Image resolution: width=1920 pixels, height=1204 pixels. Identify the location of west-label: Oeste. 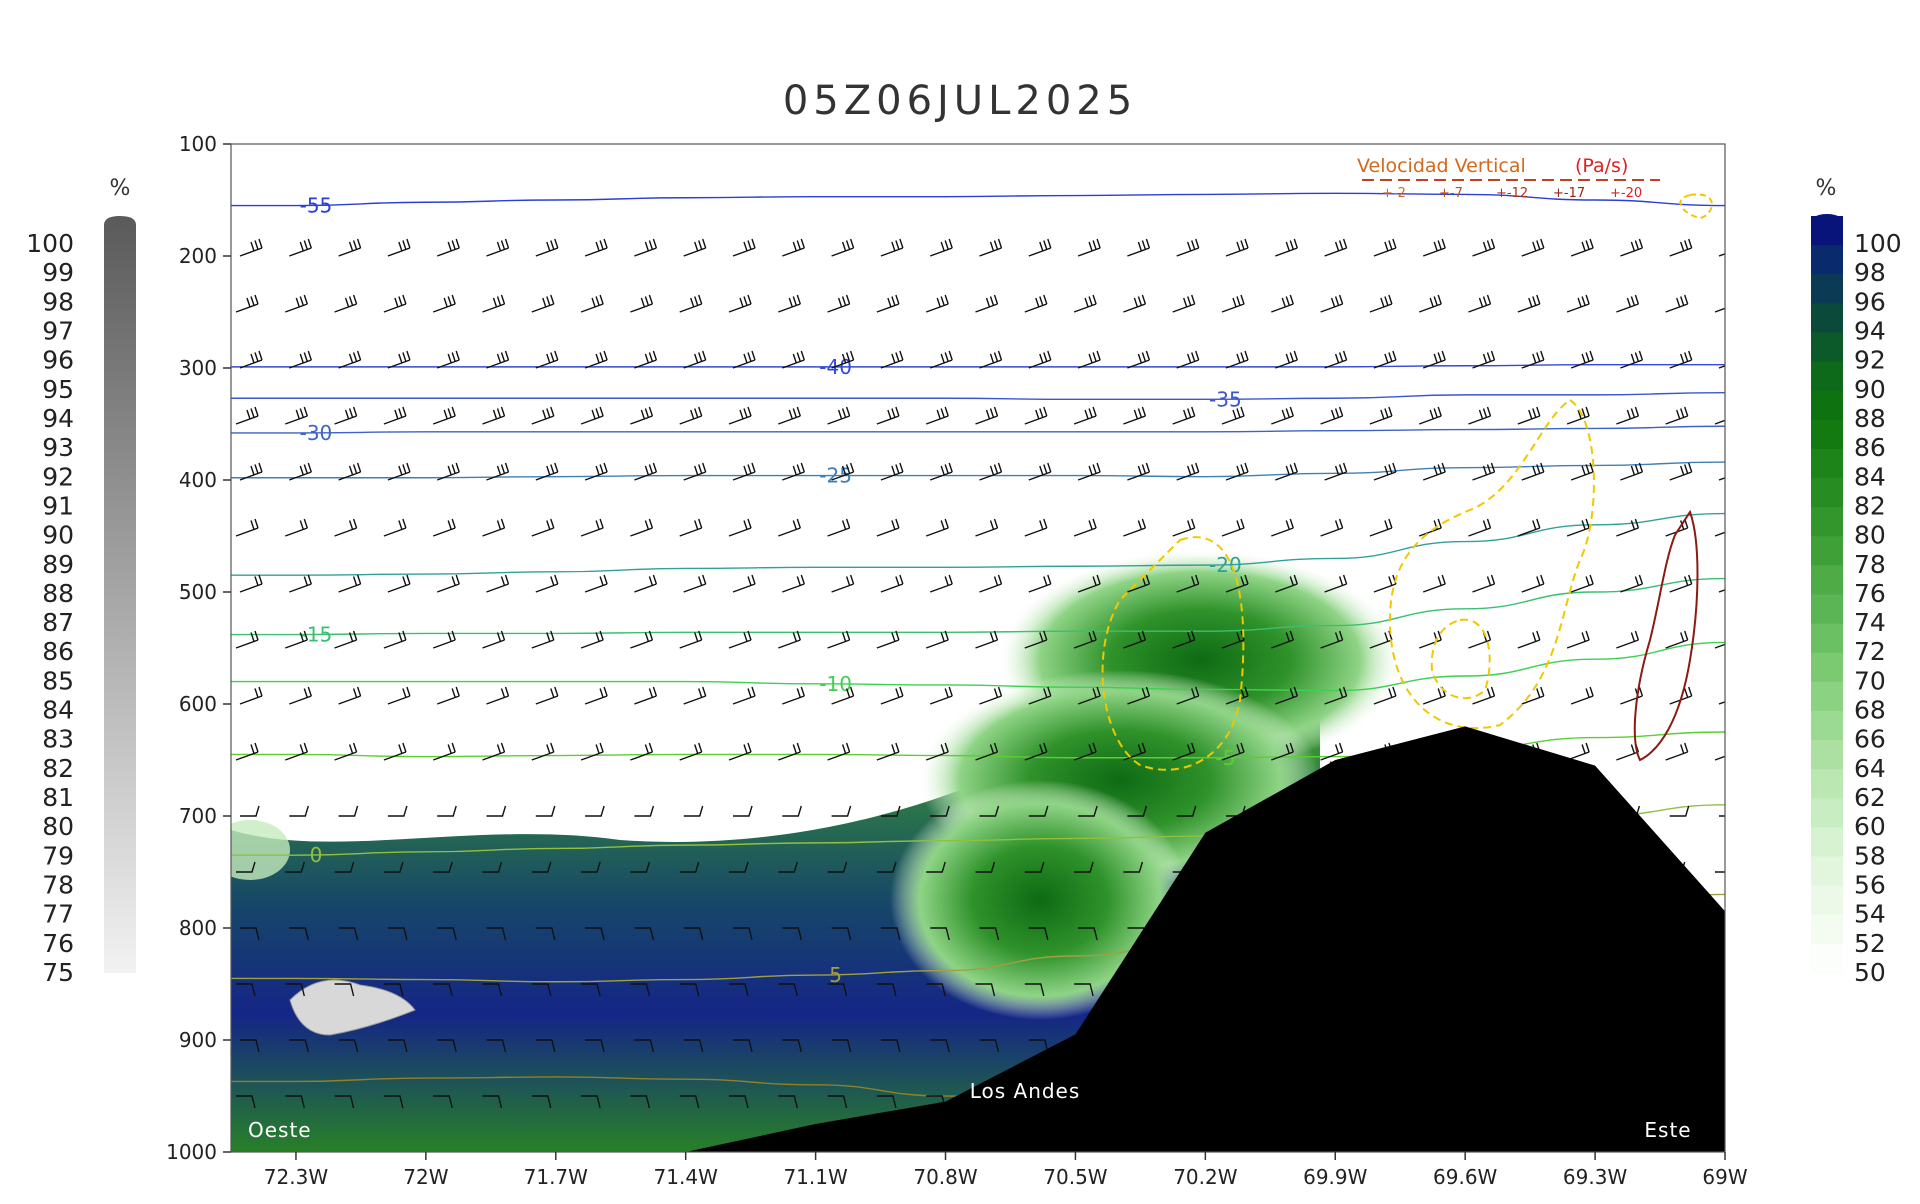
(280, 1130).